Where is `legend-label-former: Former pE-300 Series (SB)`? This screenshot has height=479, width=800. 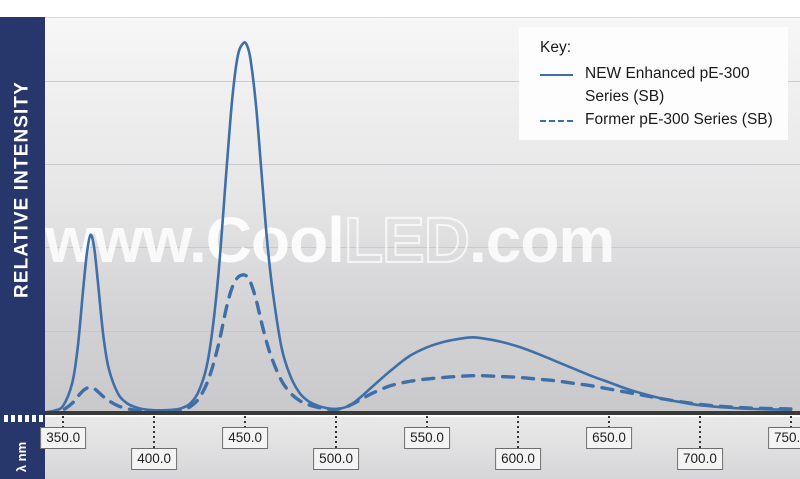 legend-label-former: Former pE-300 Series (SB) is located at coordinates (679, 119).